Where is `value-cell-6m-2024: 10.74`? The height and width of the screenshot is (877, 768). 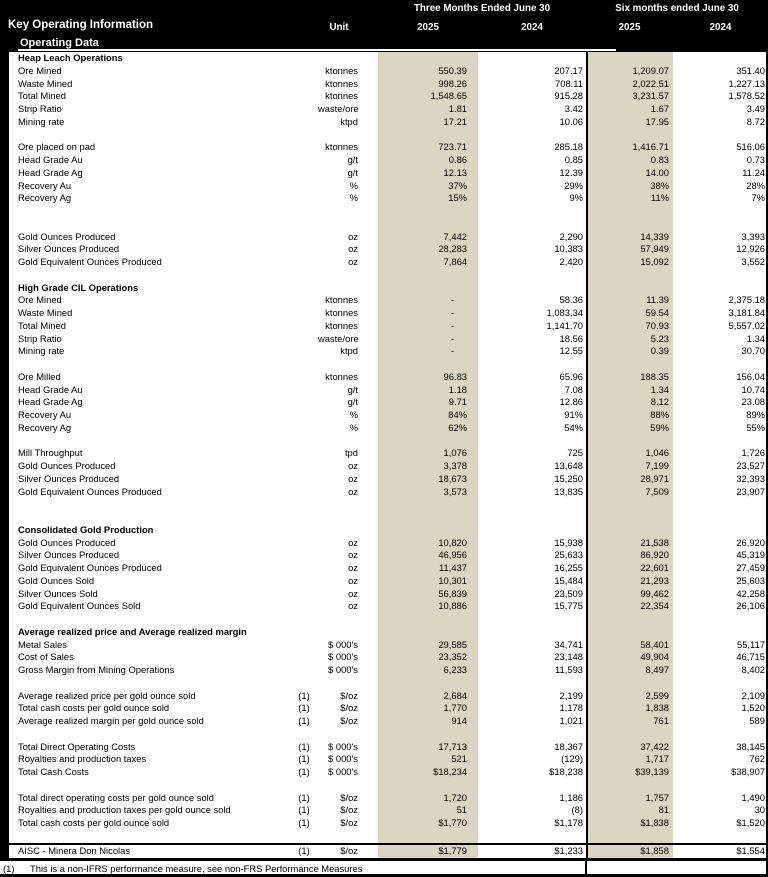 value-cell-6m-2024: 10.74 is located at coordinates (753, 389).